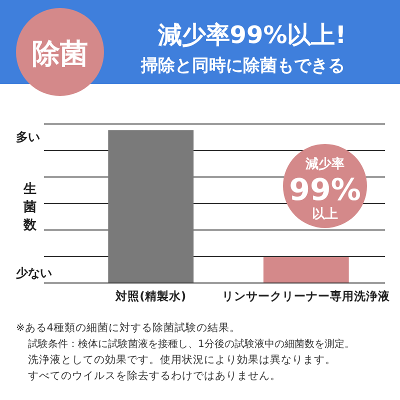 Image resolution: width=400 pixels, height=400 pixels. I want to click on chart-subtitle: 掃除と同時に除菌もできる, so click(242, 66).